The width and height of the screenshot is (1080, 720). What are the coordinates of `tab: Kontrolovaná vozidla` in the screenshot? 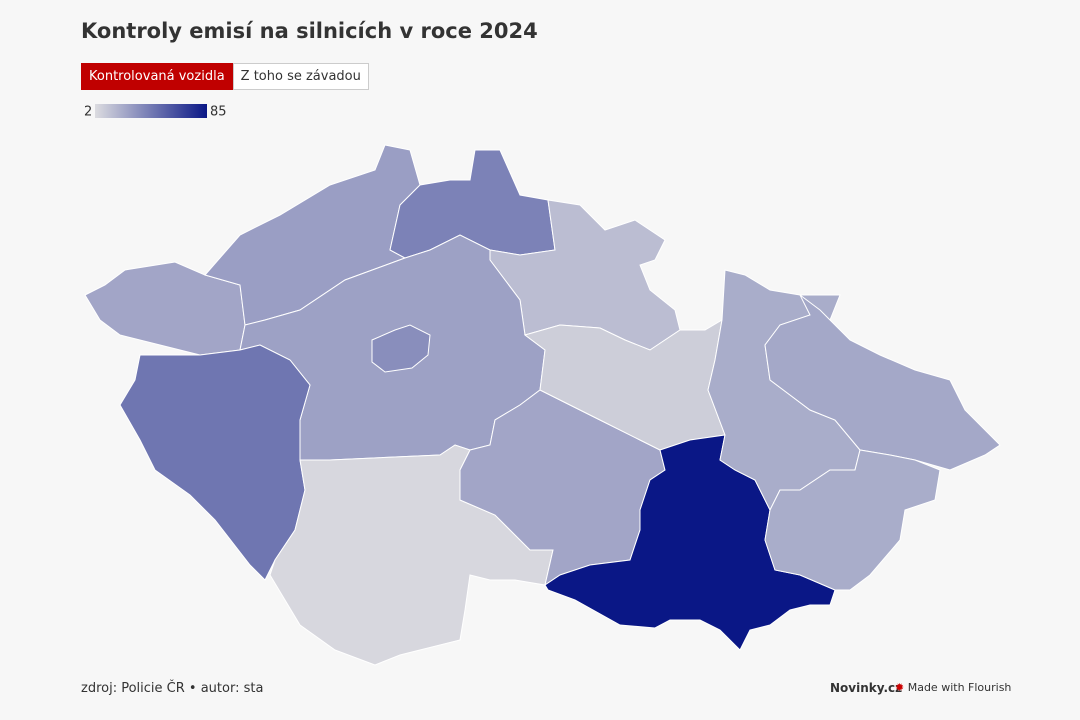 It's located at (157, 76).